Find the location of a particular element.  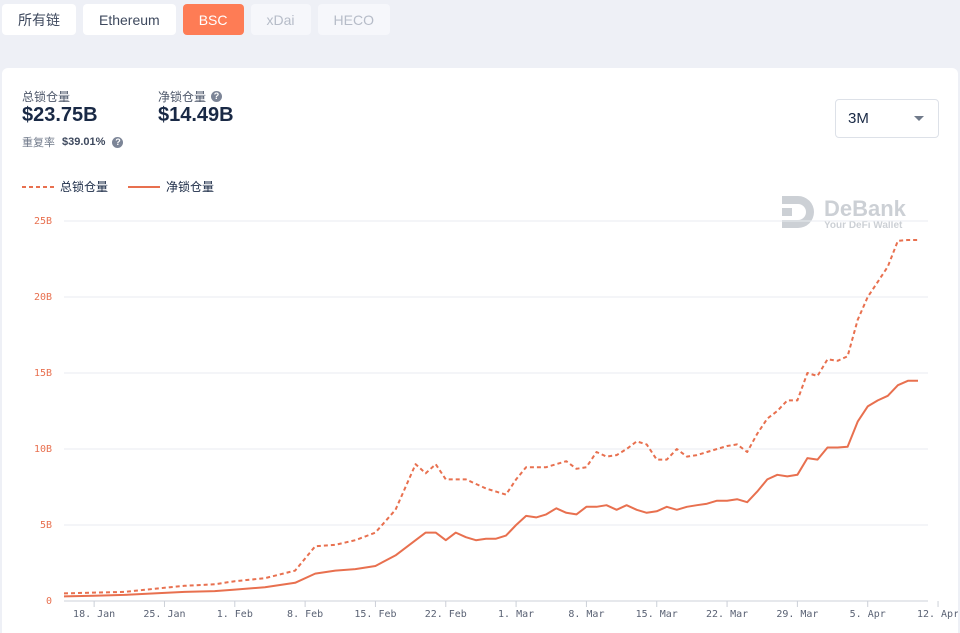

range-select-value: 3M is located at coordinates (858, 118).